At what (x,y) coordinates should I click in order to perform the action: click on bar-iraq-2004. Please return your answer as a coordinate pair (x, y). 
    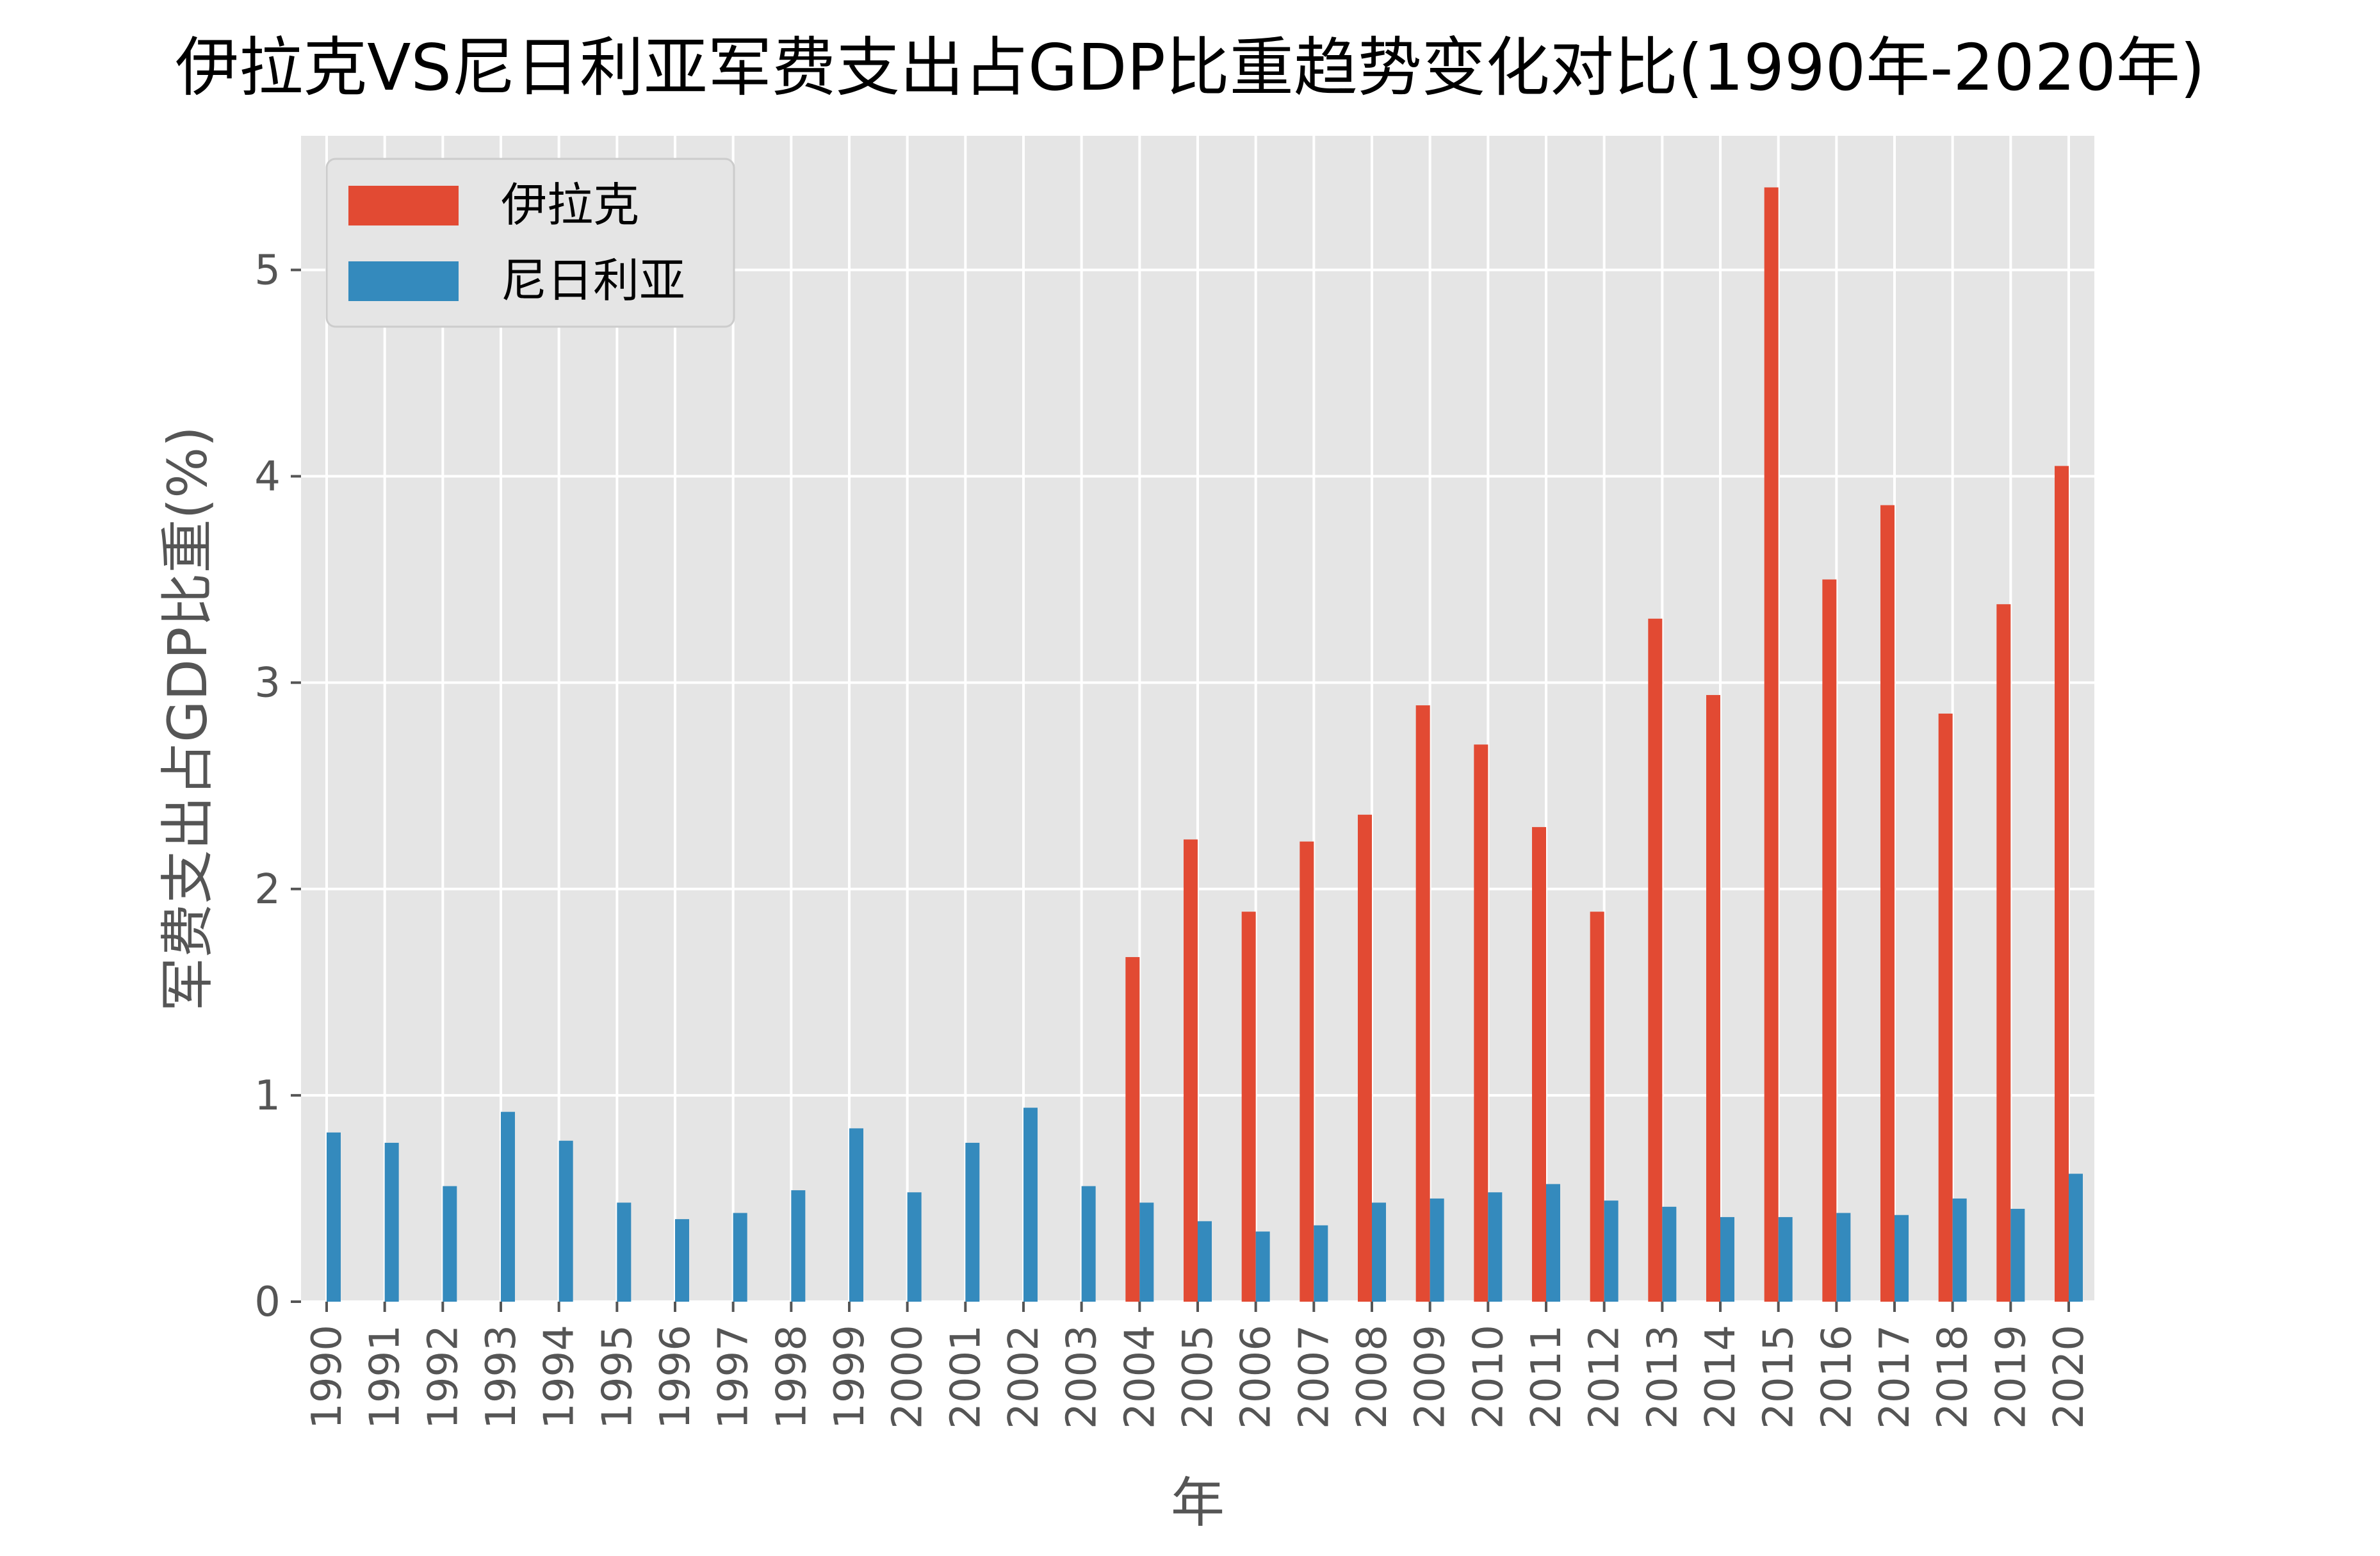
    Looking at the image, I should click on (1132, 1129).